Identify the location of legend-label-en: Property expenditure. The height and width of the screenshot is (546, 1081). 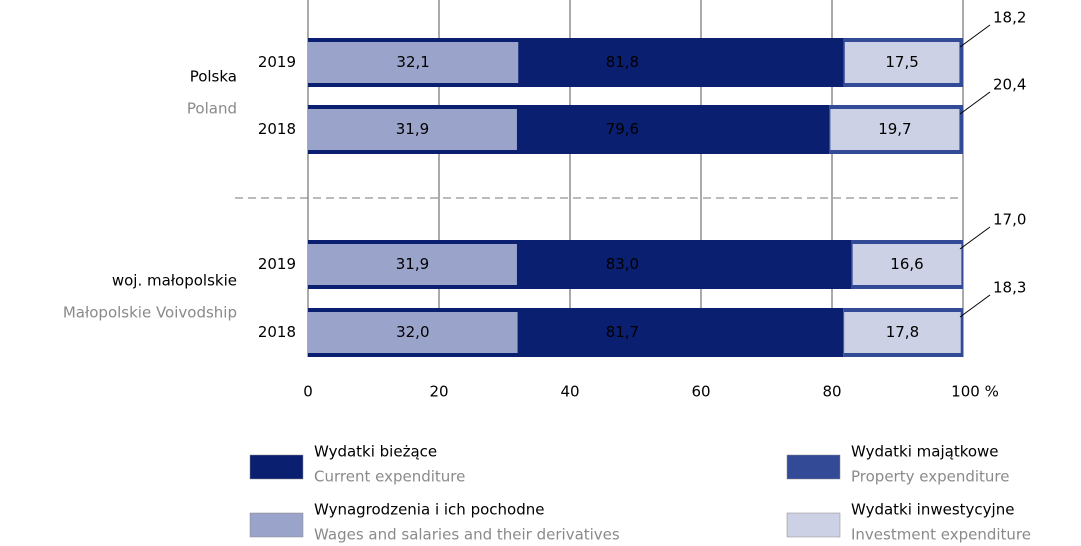
(930, 477).